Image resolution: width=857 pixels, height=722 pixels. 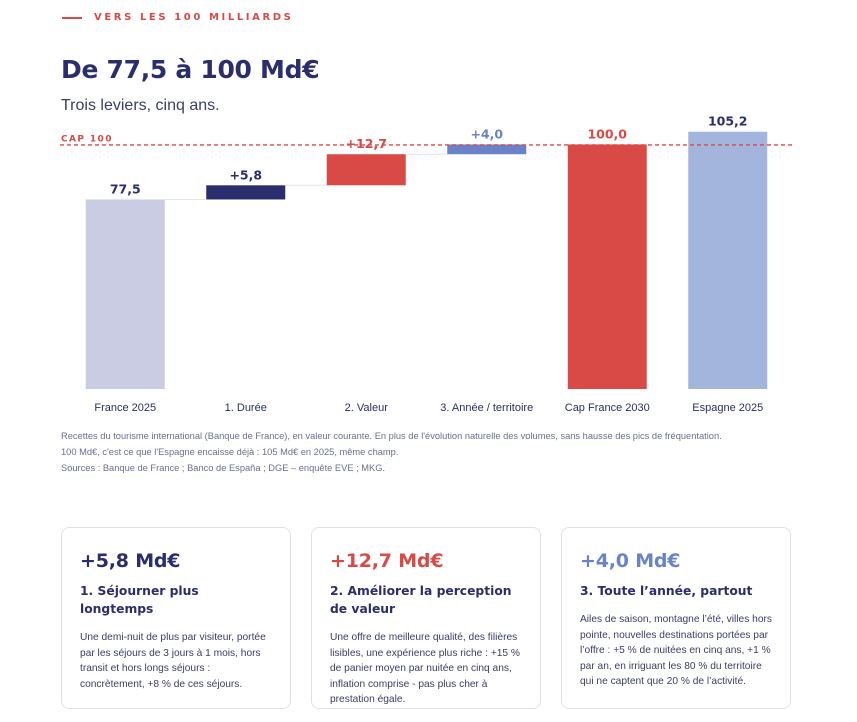 What do you see at coordinates (72, 17) in the screenshot?
I see `eyebrow-rule` at bounding box center [72, 17].